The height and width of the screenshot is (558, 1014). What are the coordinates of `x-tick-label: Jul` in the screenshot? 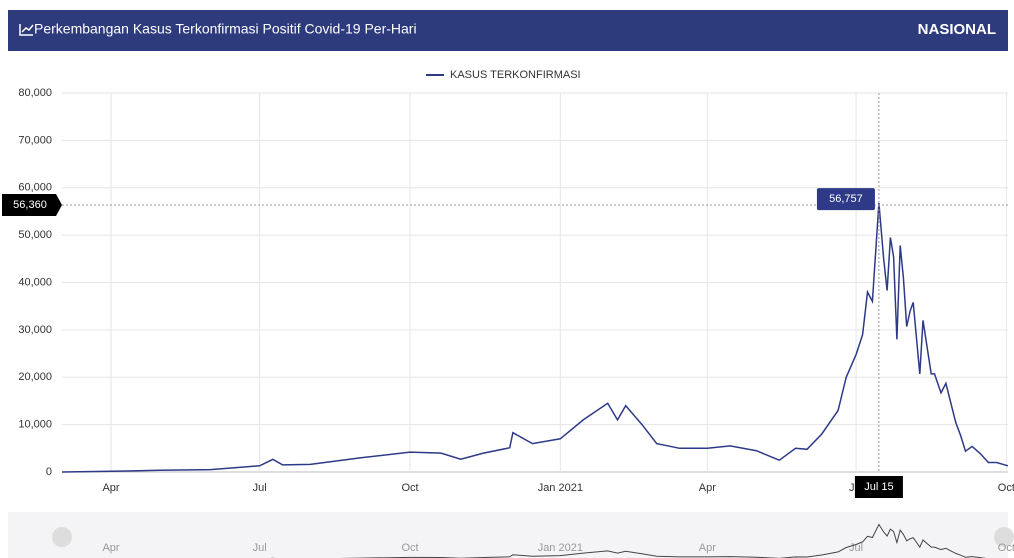 It's located at (260, 488).